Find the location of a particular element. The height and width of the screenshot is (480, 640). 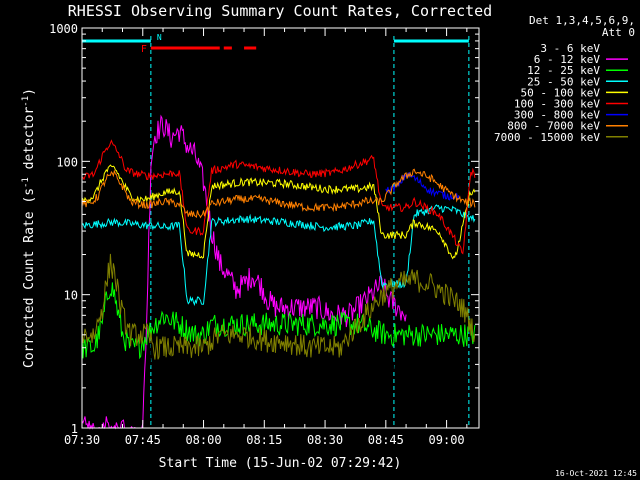

night-label: N is located at coordinates (159, 37).